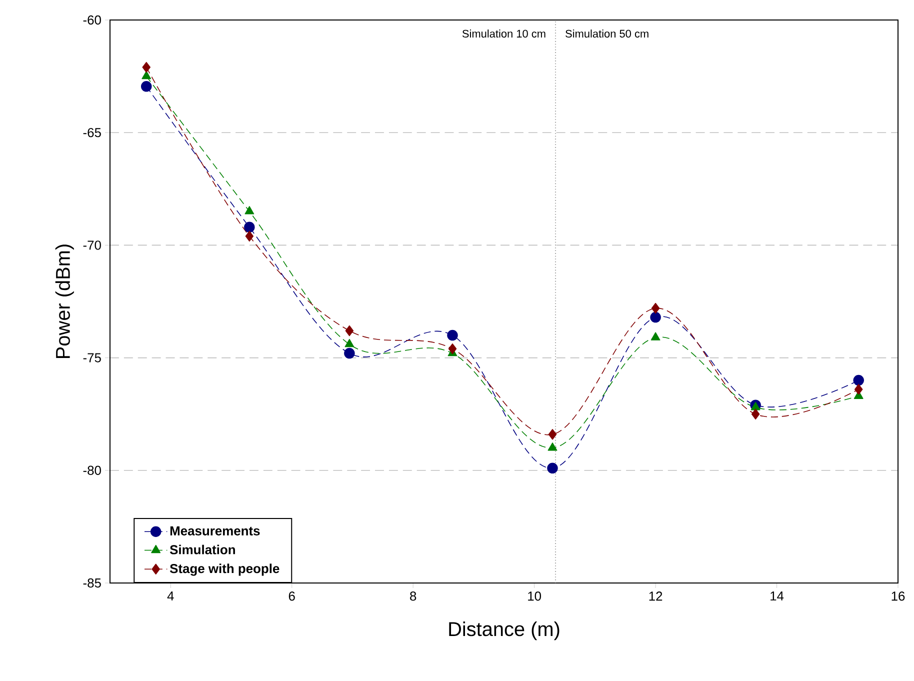 The image size is (914, 681). I want to click on y-tick-label: -85, so click(92, 583).